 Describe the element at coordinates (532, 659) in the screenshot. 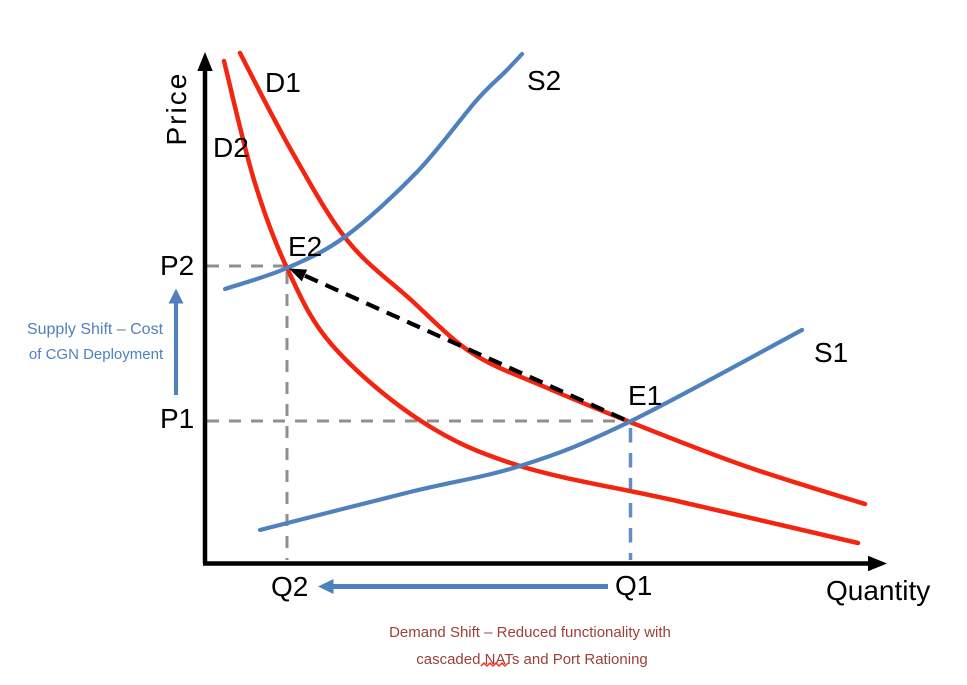

I see `svg-text:cascaded NATs and Port Rationi: cascaded NATs and Port Rationing` at that location.